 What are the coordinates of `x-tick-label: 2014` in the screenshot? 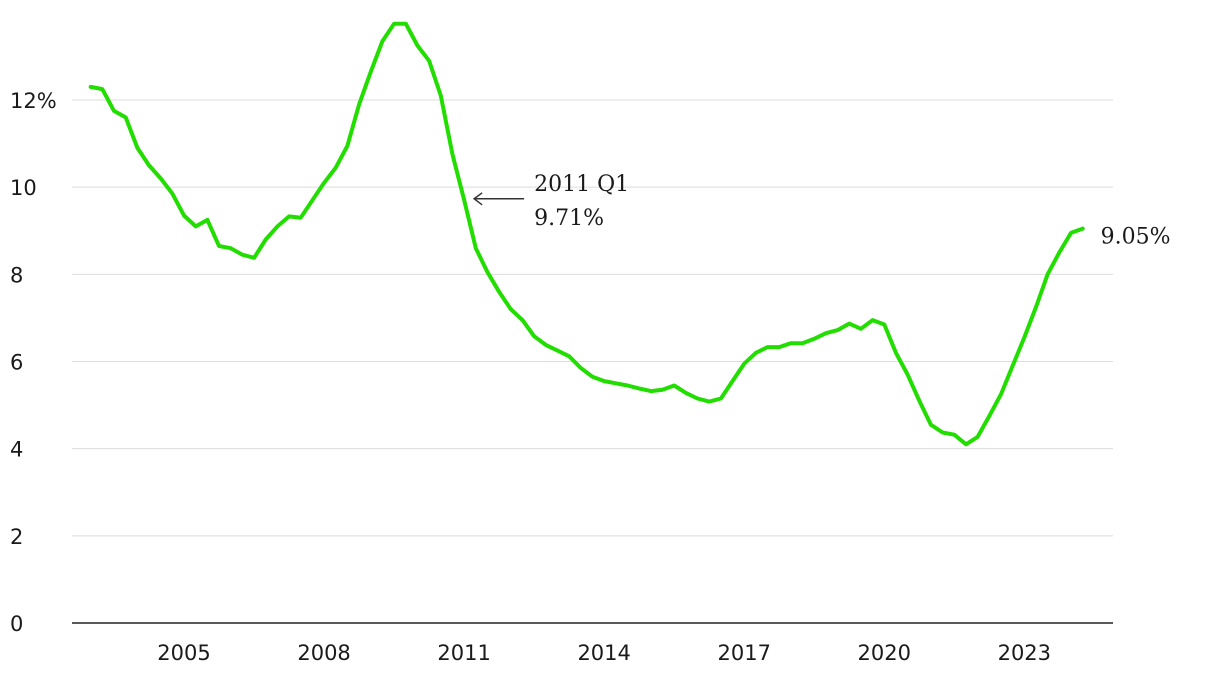 It's located at (603, 653).